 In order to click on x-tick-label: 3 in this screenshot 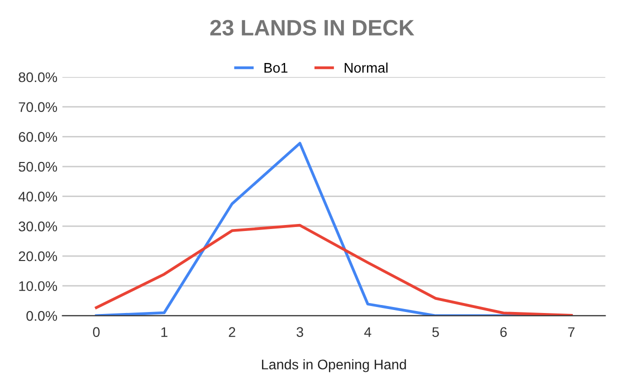, I will do `click(300, 332)`.